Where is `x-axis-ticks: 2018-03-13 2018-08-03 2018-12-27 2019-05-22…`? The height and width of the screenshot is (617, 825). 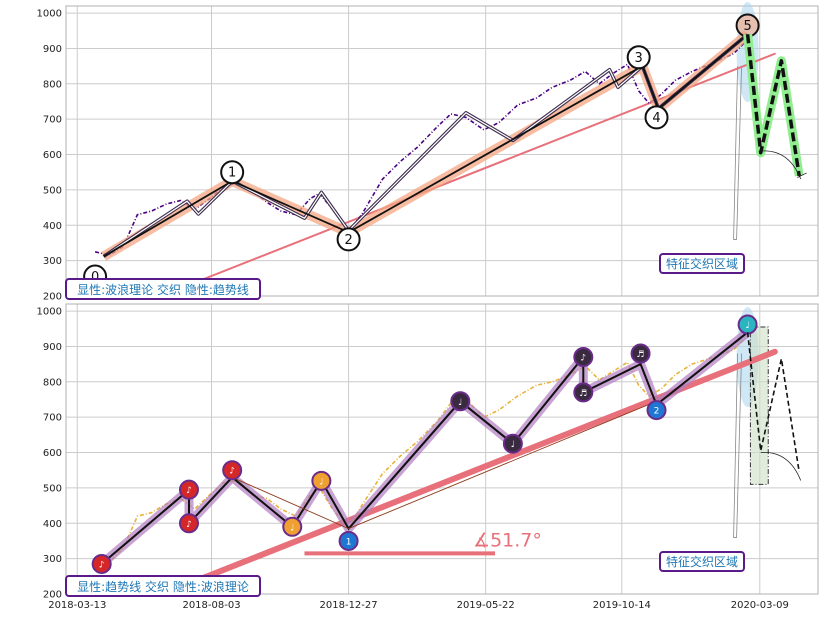
x-axis-ticks: 2018-03-13 2018-08-03 2018-12-27 2019-05-22… is located at coordinates (418, 605).